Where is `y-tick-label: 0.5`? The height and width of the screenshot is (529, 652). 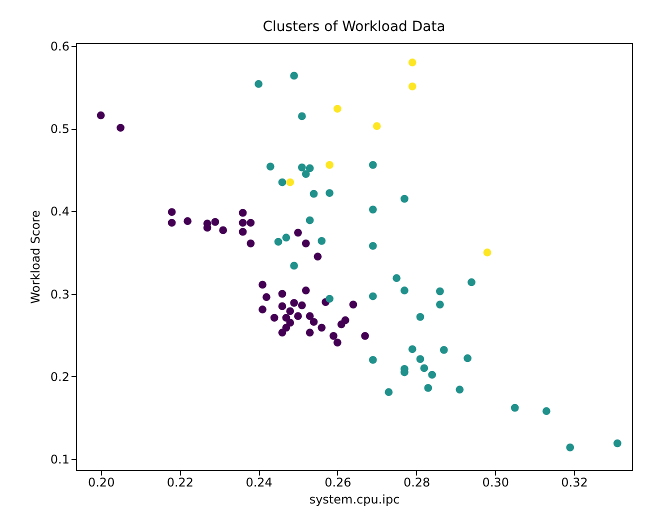
y-tick-label: 0.5 is located at coordinates (60, 129).